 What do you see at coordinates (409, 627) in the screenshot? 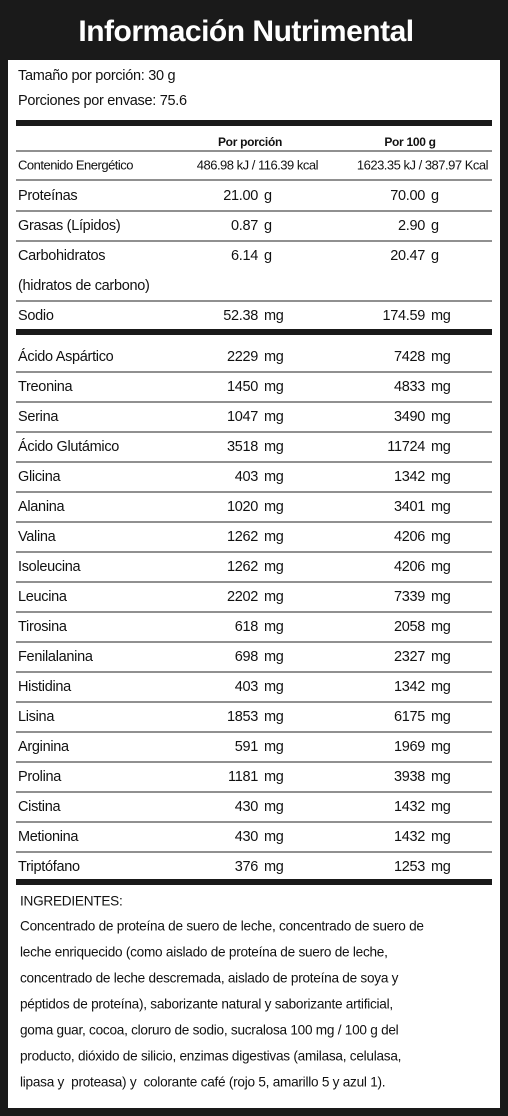
I see `per-100g: 2058` at bounding box center [409, 627].